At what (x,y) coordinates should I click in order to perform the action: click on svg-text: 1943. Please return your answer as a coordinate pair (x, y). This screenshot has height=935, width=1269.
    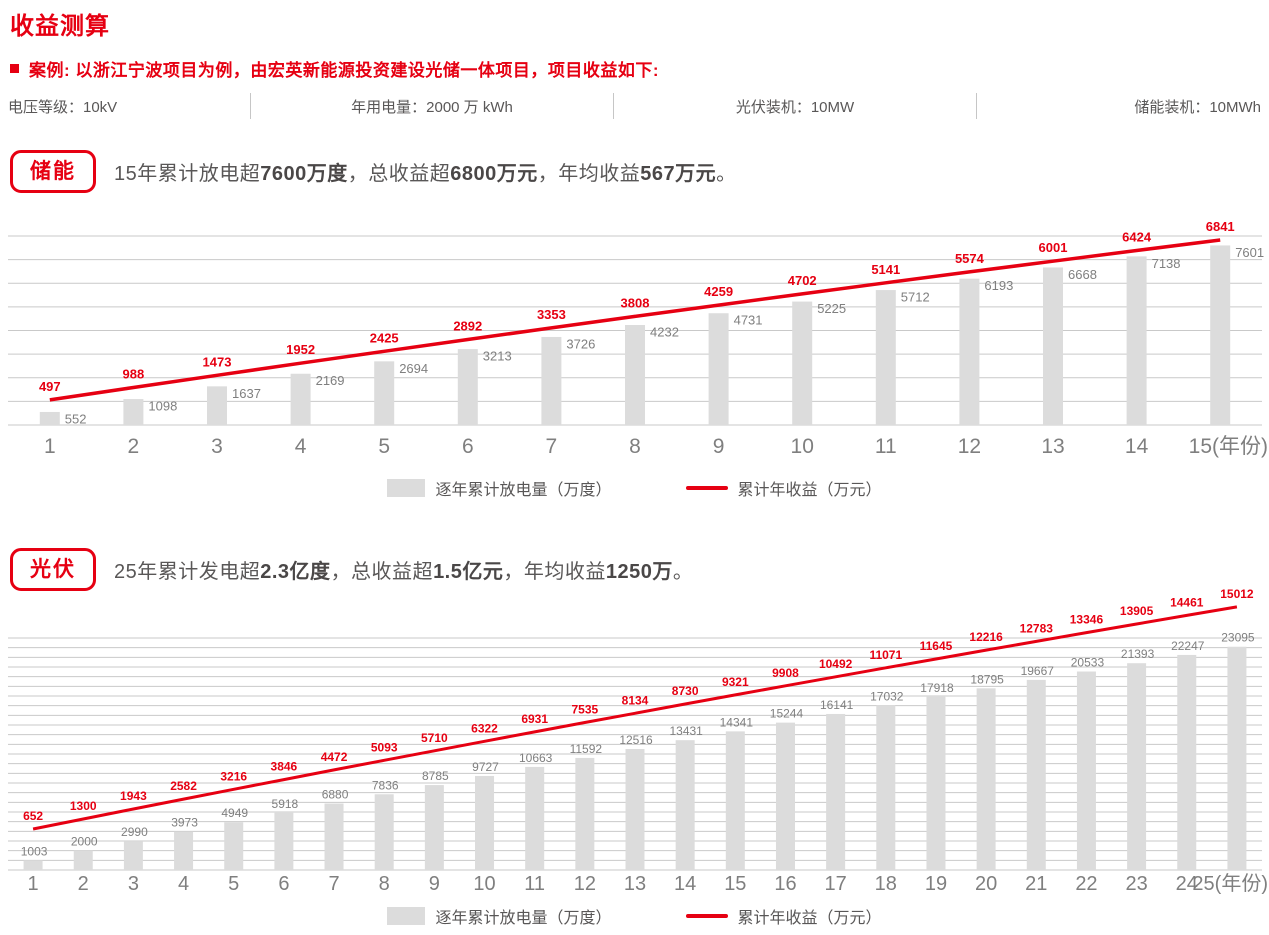
    Looking at the image, I should click on (133, 796).